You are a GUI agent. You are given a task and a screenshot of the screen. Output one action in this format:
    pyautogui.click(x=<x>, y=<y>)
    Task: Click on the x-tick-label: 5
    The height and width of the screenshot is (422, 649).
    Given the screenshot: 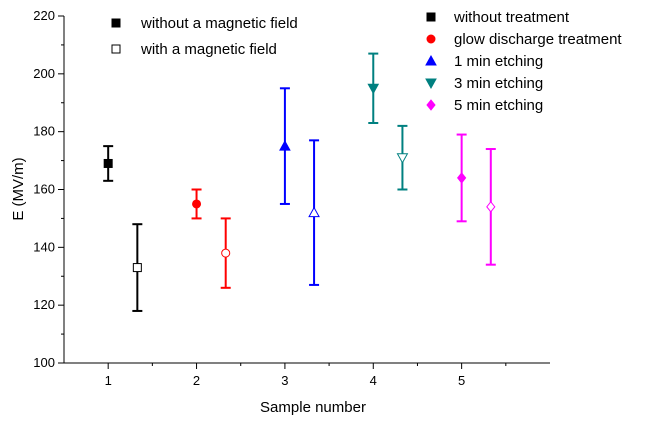 What is the action you would take?
    pyautogui.click(x=461, y=380)
    